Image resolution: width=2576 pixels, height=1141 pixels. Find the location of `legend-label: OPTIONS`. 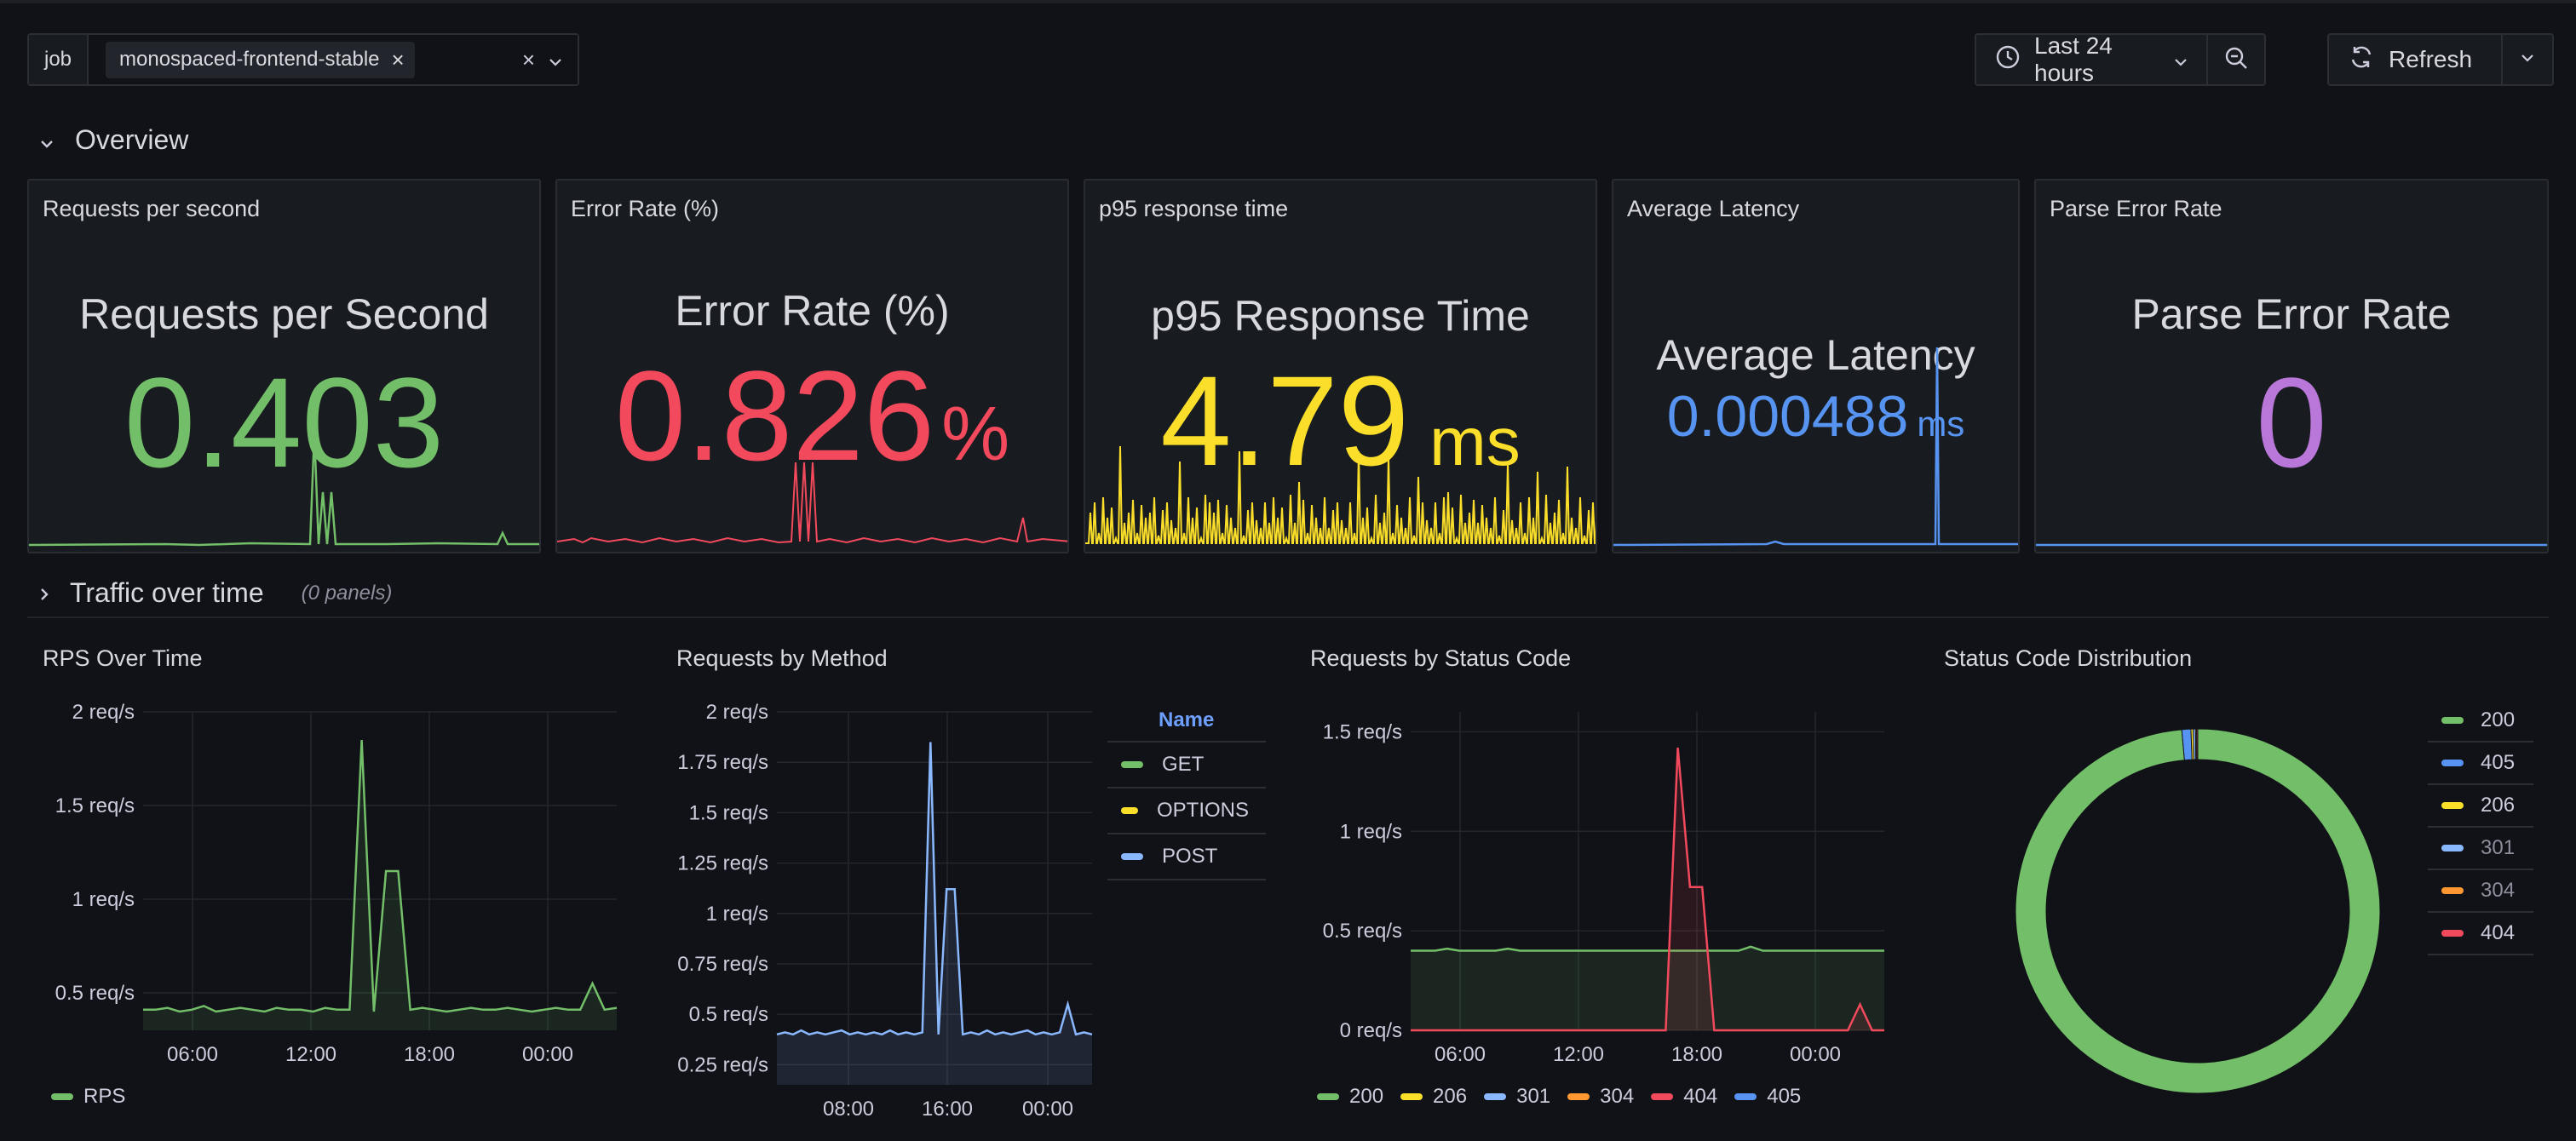

legend-label: OPTIONS is located at coordinates (1202, 810).